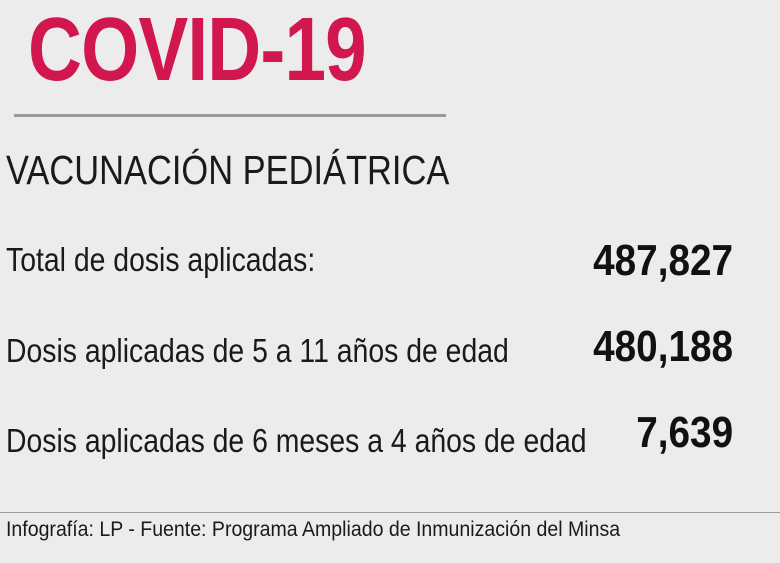 The image size is (780, 563). Describe the element at coordinates (663, 260) in the screenshot. I see `stat-value-total: 487,827` at that location.